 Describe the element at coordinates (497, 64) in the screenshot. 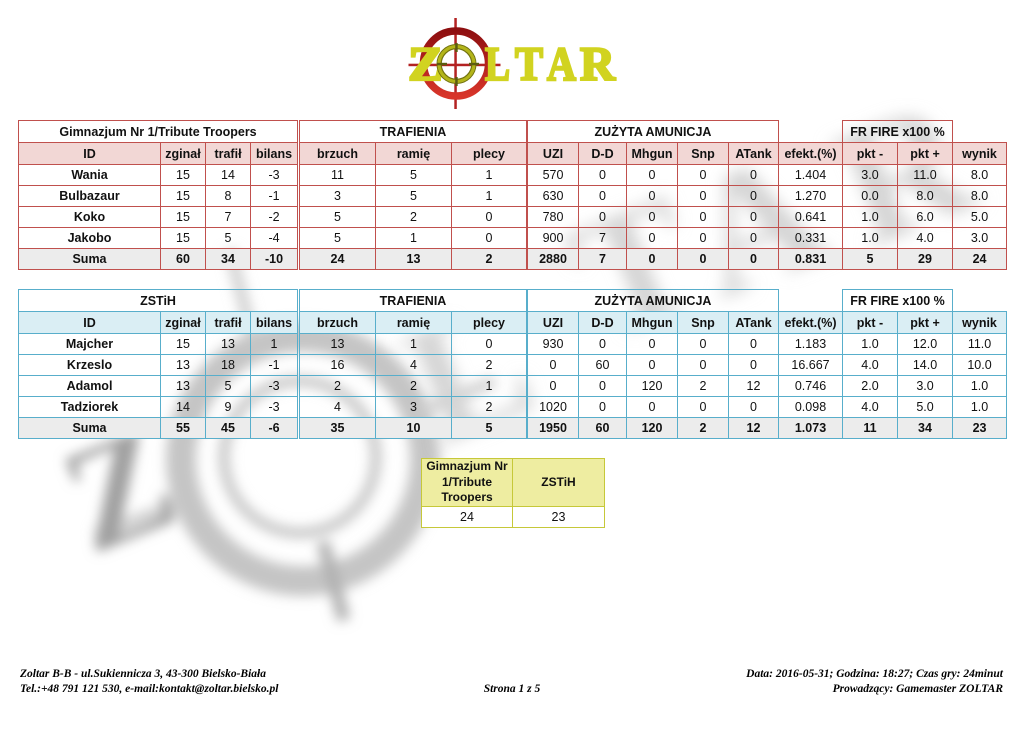

I see `svg-text: L` at that location.